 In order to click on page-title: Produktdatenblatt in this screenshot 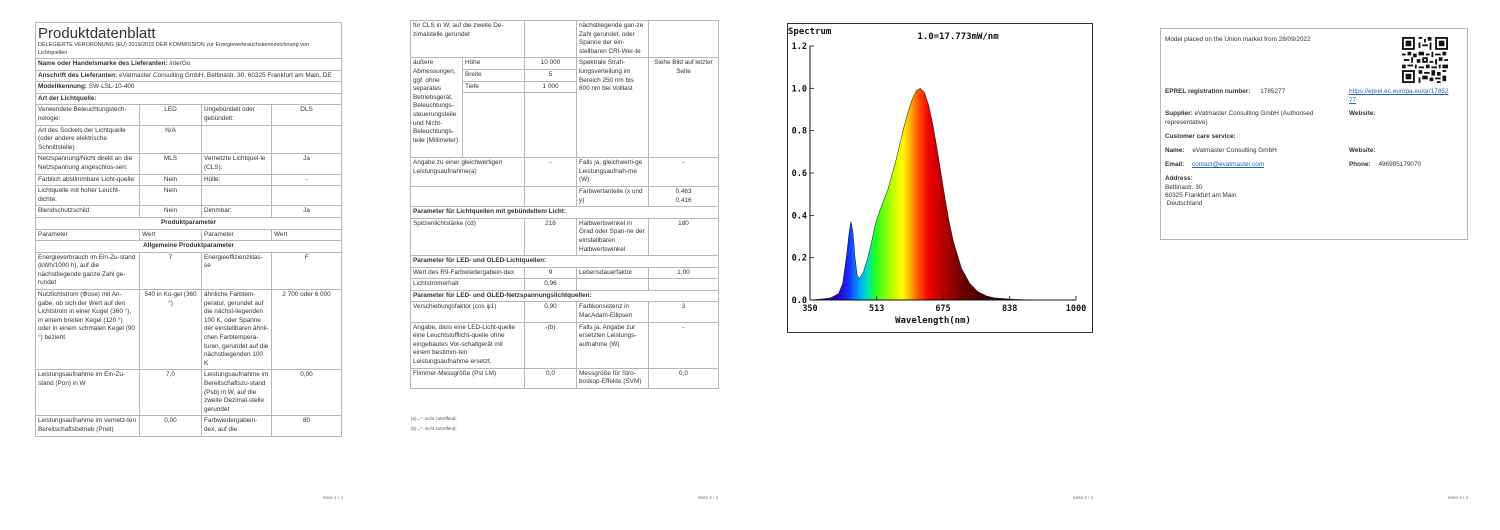, I will do `click(97, 33)`.